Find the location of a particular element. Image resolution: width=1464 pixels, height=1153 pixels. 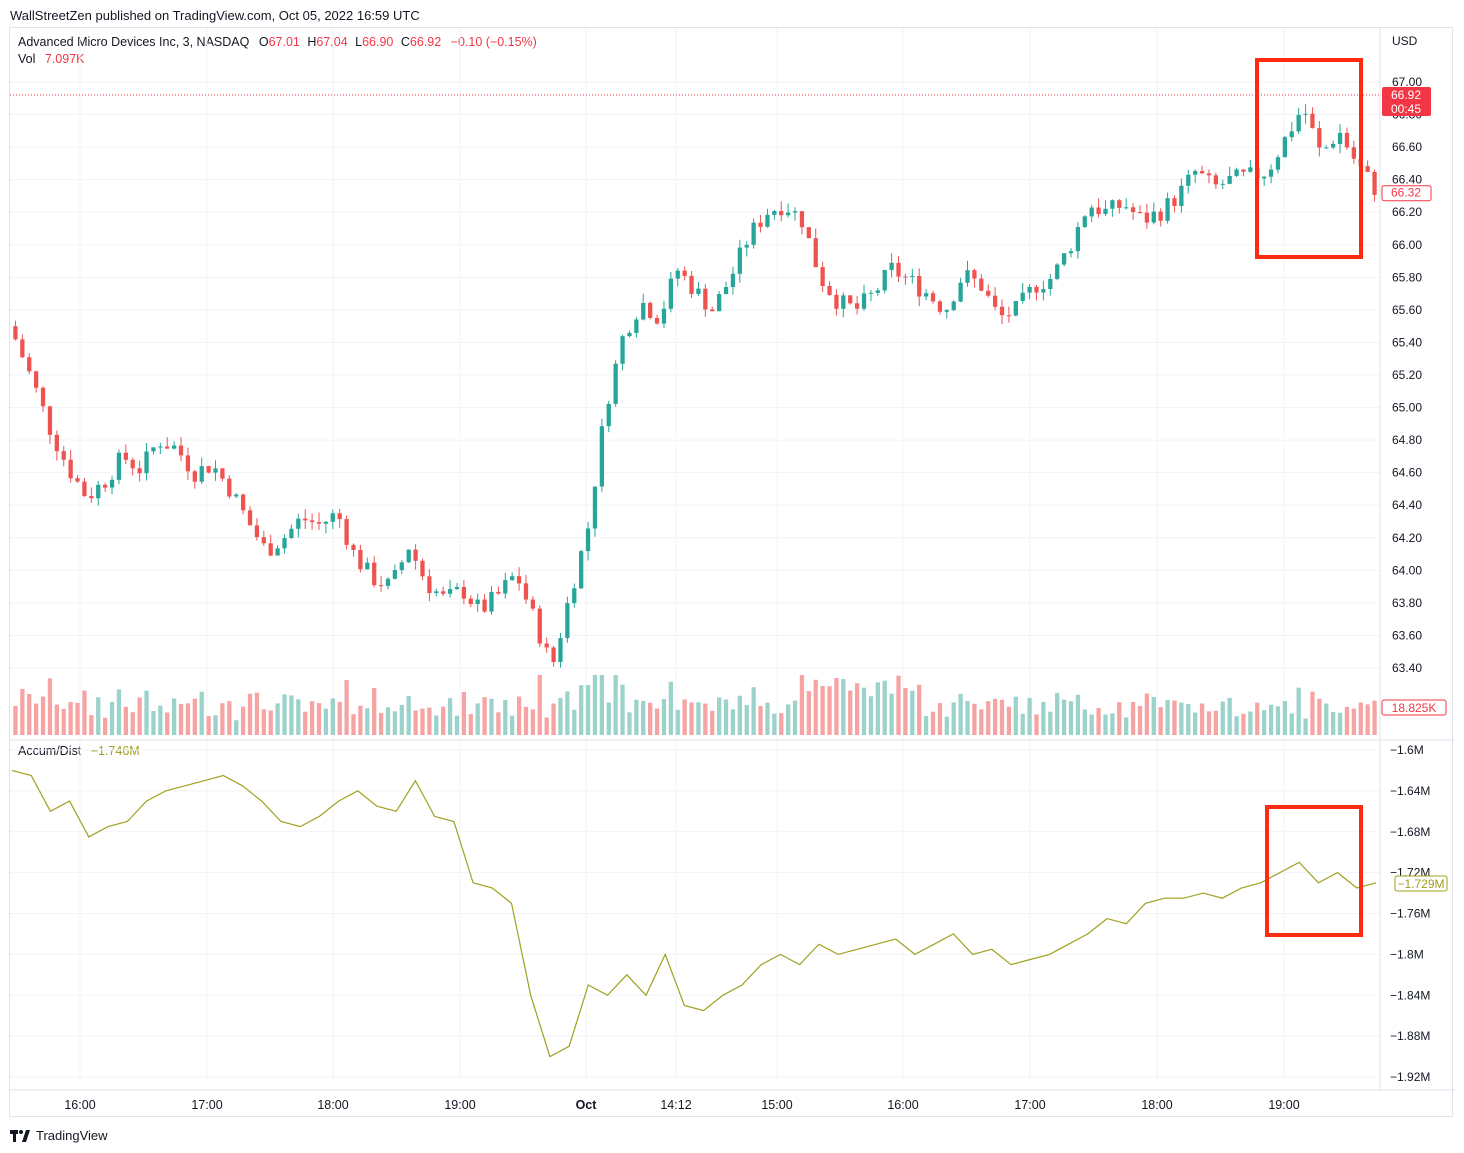

close-value: 66.92 is located at coordinates (425, 42).